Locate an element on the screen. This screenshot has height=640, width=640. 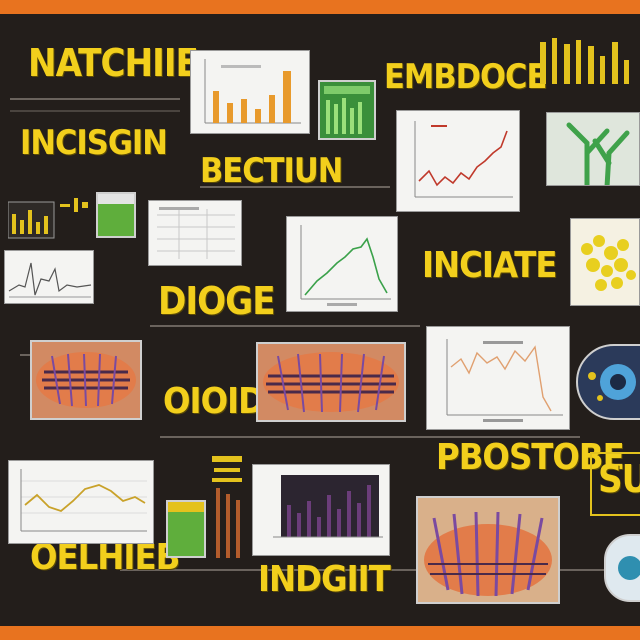
plant-image-thumbnail is located at coordinates (593, 149).